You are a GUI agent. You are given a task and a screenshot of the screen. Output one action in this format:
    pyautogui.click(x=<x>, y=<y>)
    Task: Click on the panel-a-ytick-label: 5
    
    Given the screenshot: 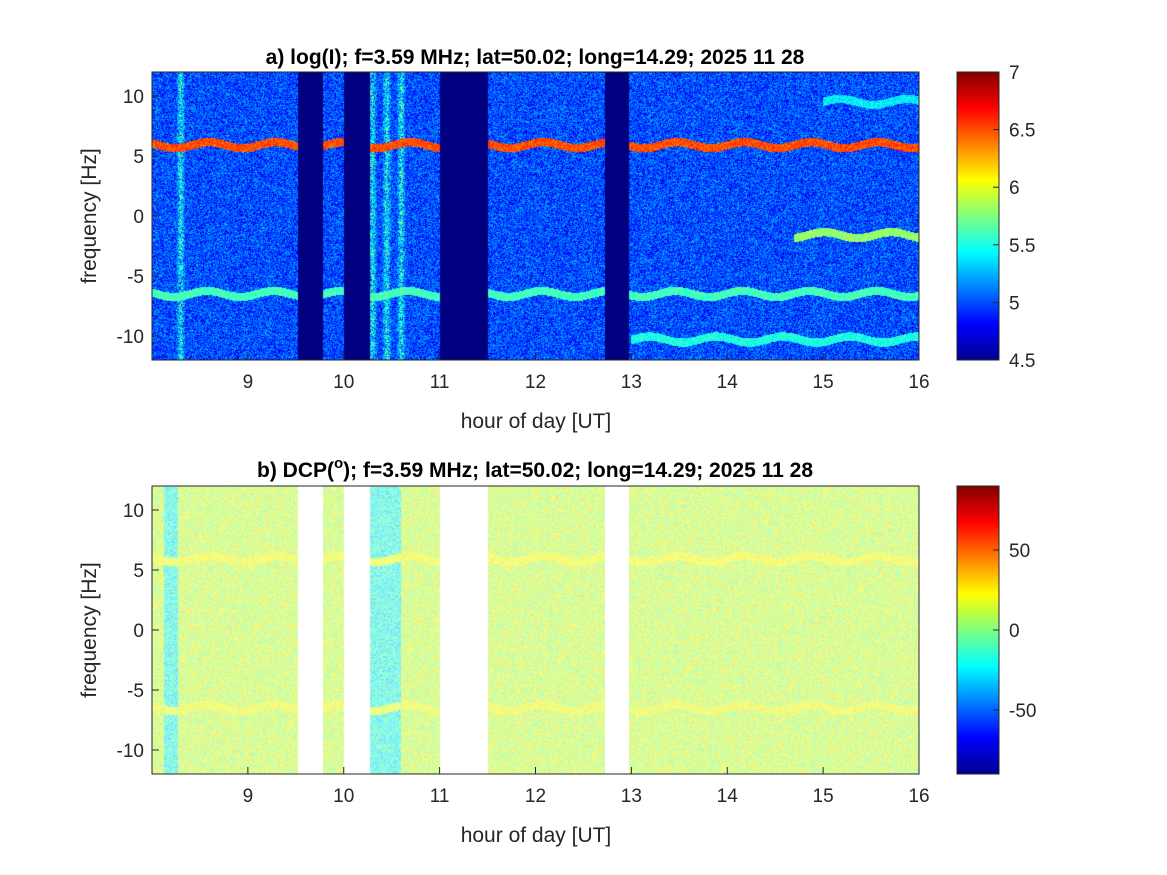 What is the action you would take?
    pyautogui.click(x=138, y=157)
    